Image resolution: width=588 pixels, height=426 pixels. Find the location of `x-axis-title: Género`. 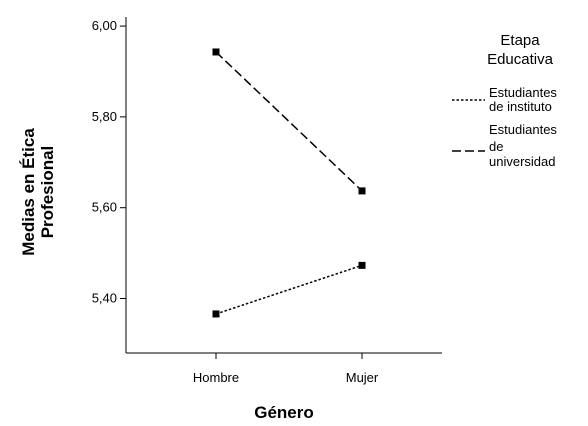

x-axis-title: Género is located at coordinates (284, 412).